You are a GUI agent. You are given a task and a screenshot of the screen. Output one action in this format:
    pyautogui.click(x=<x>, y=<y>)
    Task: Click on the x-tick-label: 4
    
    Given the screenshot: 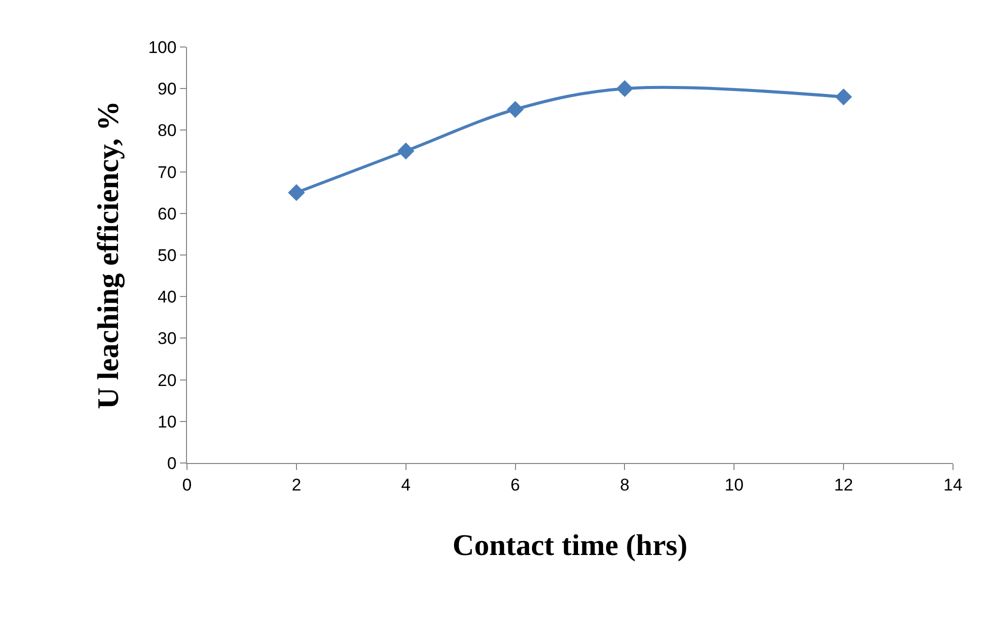 What is the action you would take?
    pyautogui.click(x=406, y=484)
    